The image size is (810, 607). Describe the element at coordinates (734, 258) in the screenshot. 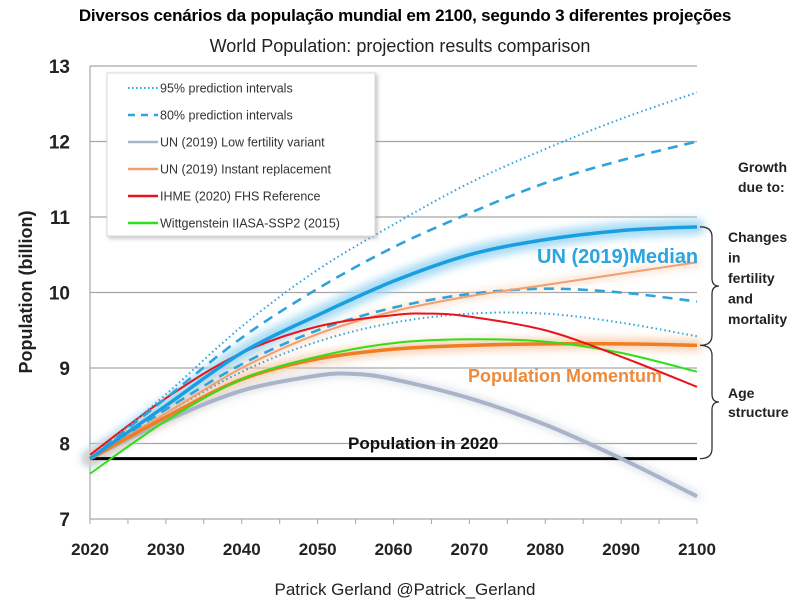

I see `fertility-mortality-text: in` at that location.